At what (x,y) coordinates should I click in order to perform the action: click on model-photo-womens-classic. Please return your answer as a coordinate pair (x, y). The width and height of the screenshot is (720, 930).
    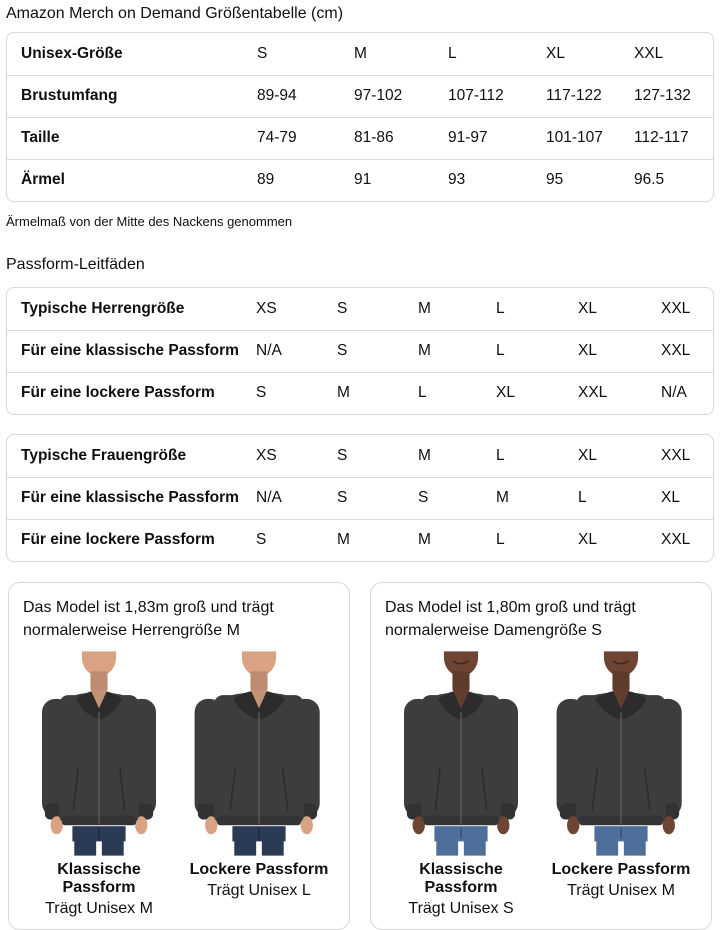
    Looking at the image, I should click on (461, 753).